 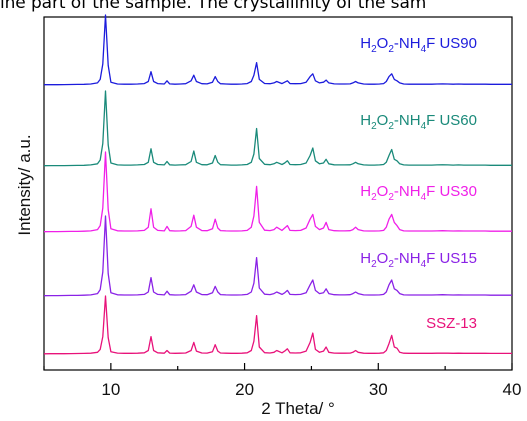 I want to click on x-ticks: 10 20 30 40, so click(x=282, y=381).